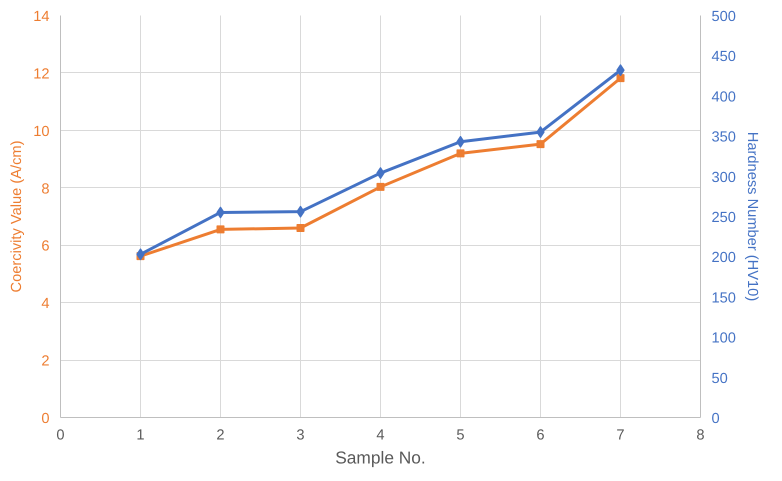 This screenshot has width=782, height=481. Describe the element at coordinates (45, 304) in the screenshot. I see `y-tick-label: 4` at that location.